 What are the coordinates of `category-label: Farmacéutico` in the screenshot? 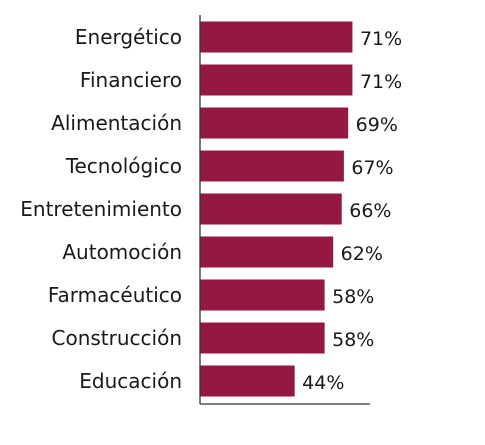 It's located at (115, 295).